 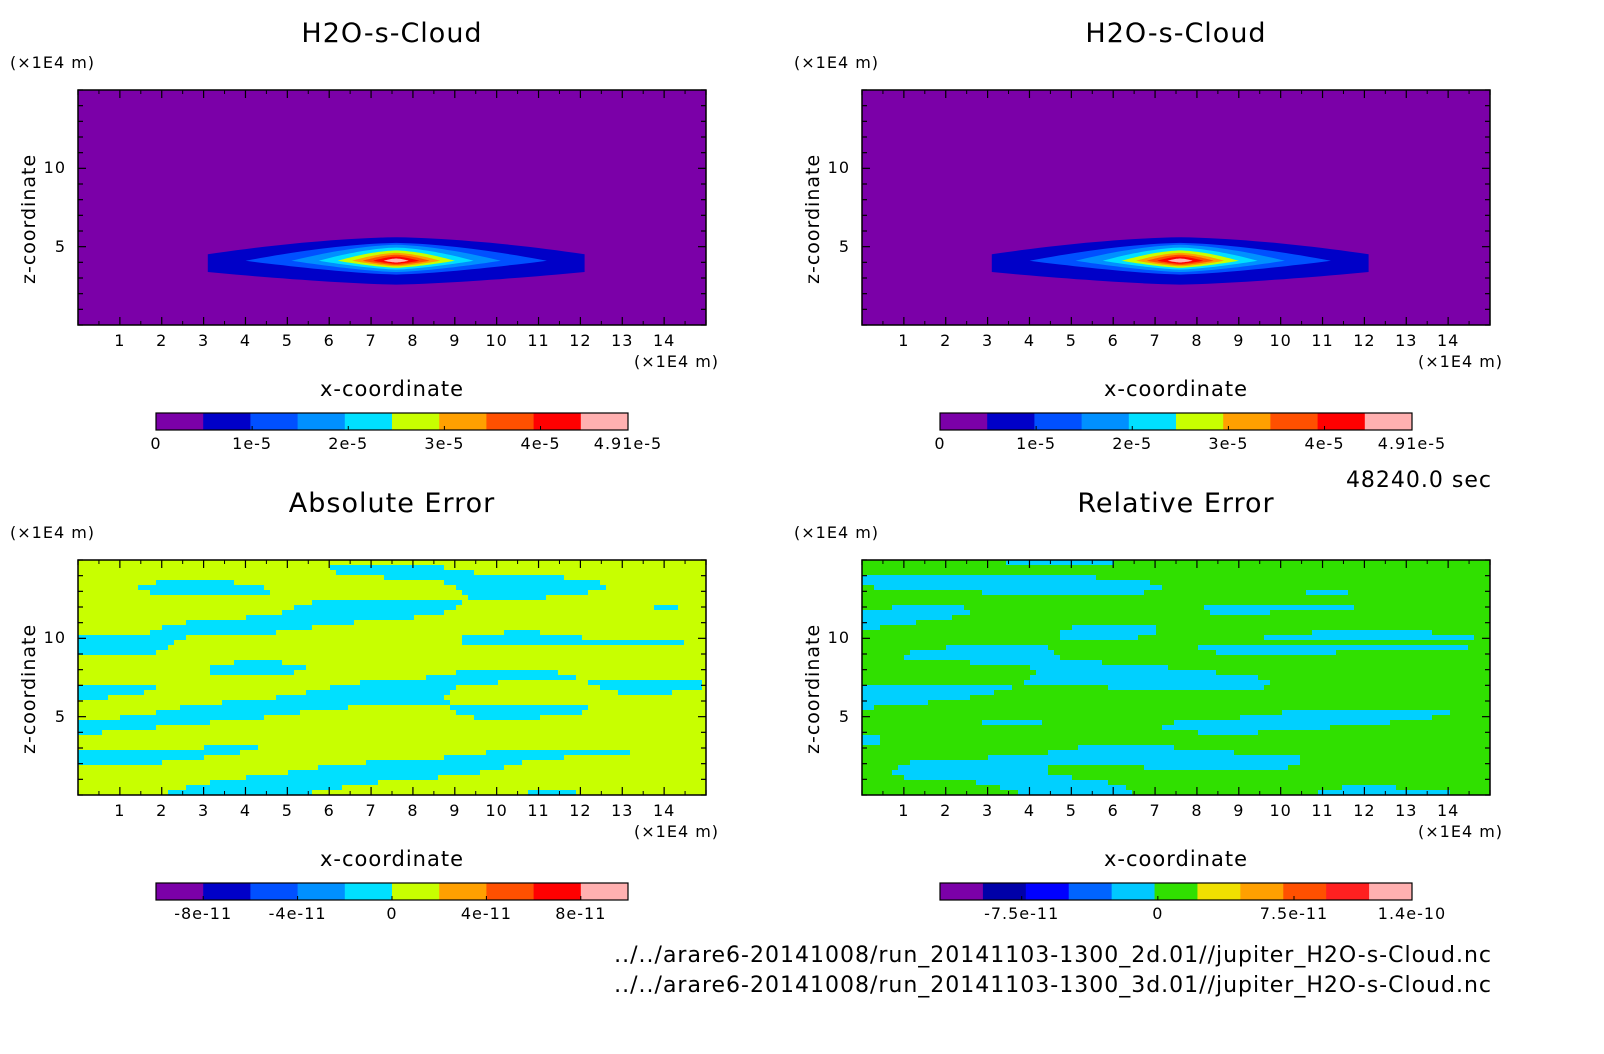 I want to click on colorbar-tick-label: 4.91e-5, so click(x=628, y=443).